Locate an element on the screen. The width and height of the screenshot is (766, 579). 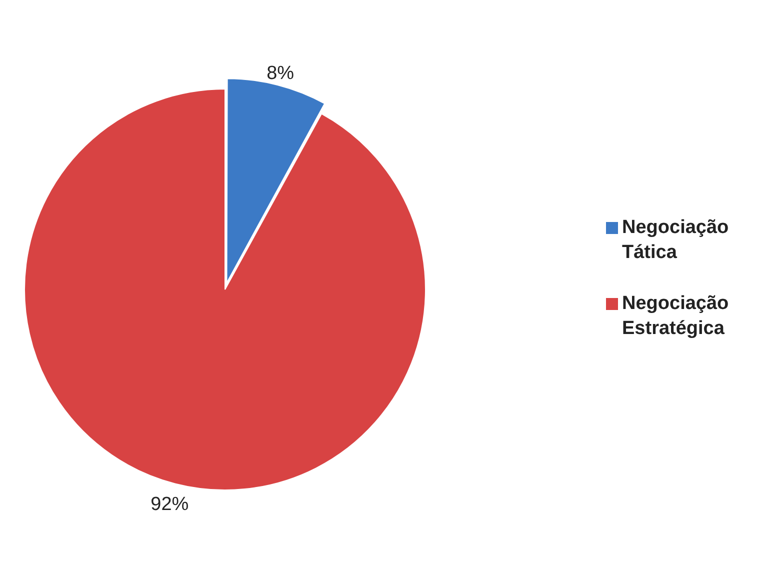
legend-label: Negociação Estratégica is located at coordinates (676, 316).